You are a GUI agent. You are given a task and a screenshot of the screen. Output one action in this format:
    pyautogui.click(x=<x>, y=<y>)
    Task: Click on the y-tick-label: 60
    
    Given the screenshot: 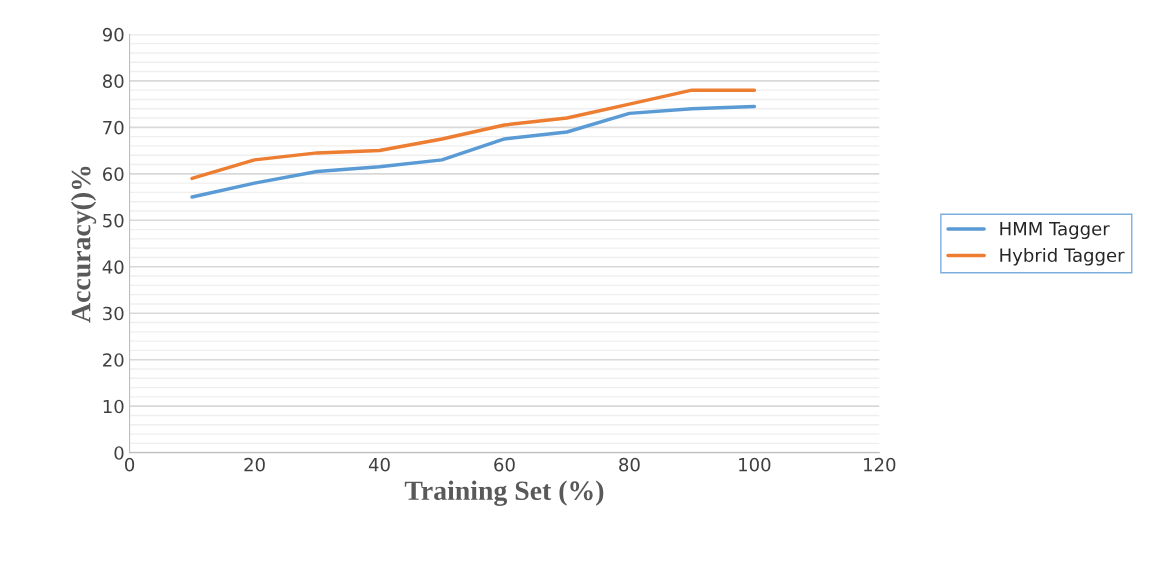 What is the action you would take?
    pyautogui.click(x=113, y=174)
    